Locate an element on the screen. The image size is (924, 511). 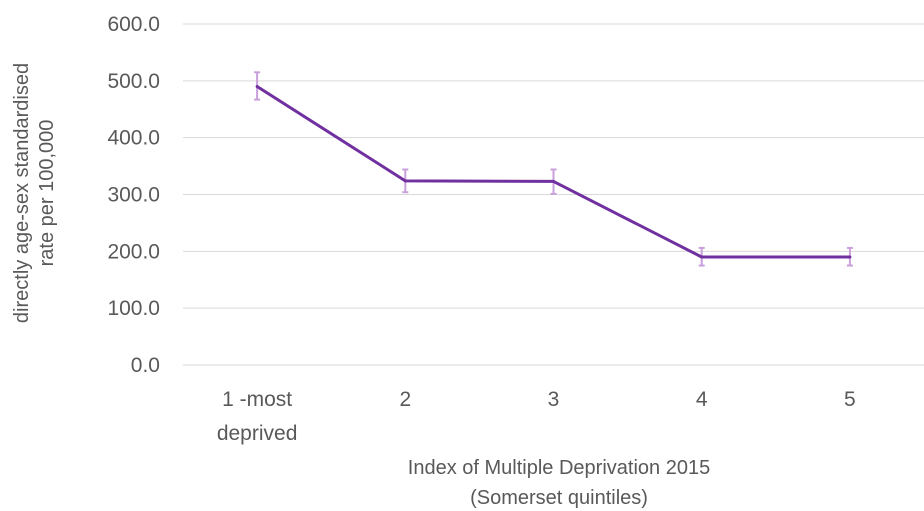
y-tick-label: 300.0 is located at coordinates (133, 195).